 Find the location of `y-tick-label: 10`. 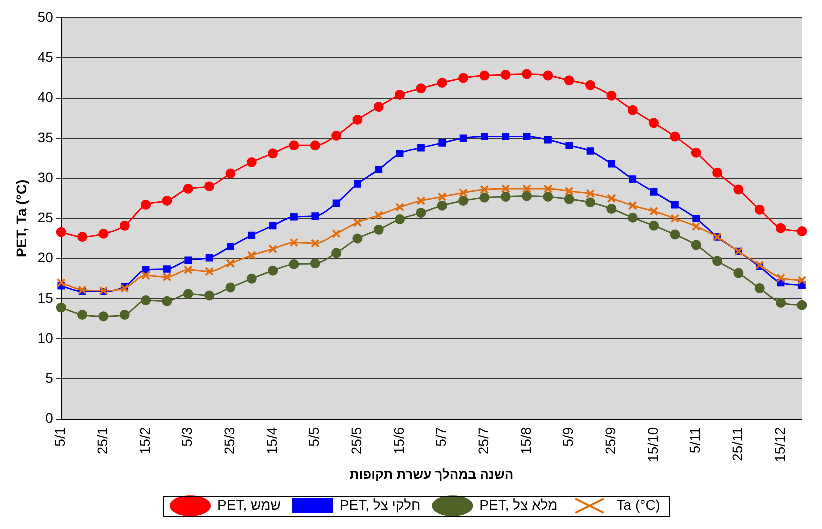

y-tick-label: 10 is located at coordinates (46, 338).